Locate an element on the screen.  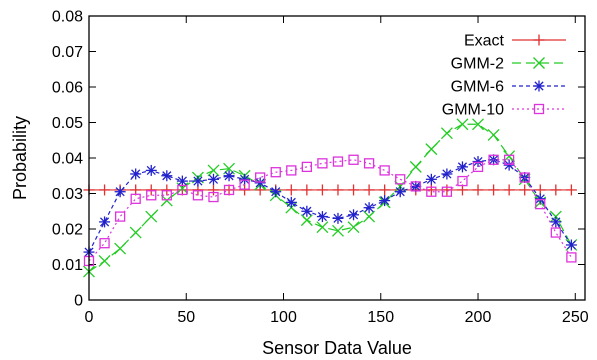
legend: Exact GMM-2 GMM-6 GMM-10 is located at coordinates (504, 76).